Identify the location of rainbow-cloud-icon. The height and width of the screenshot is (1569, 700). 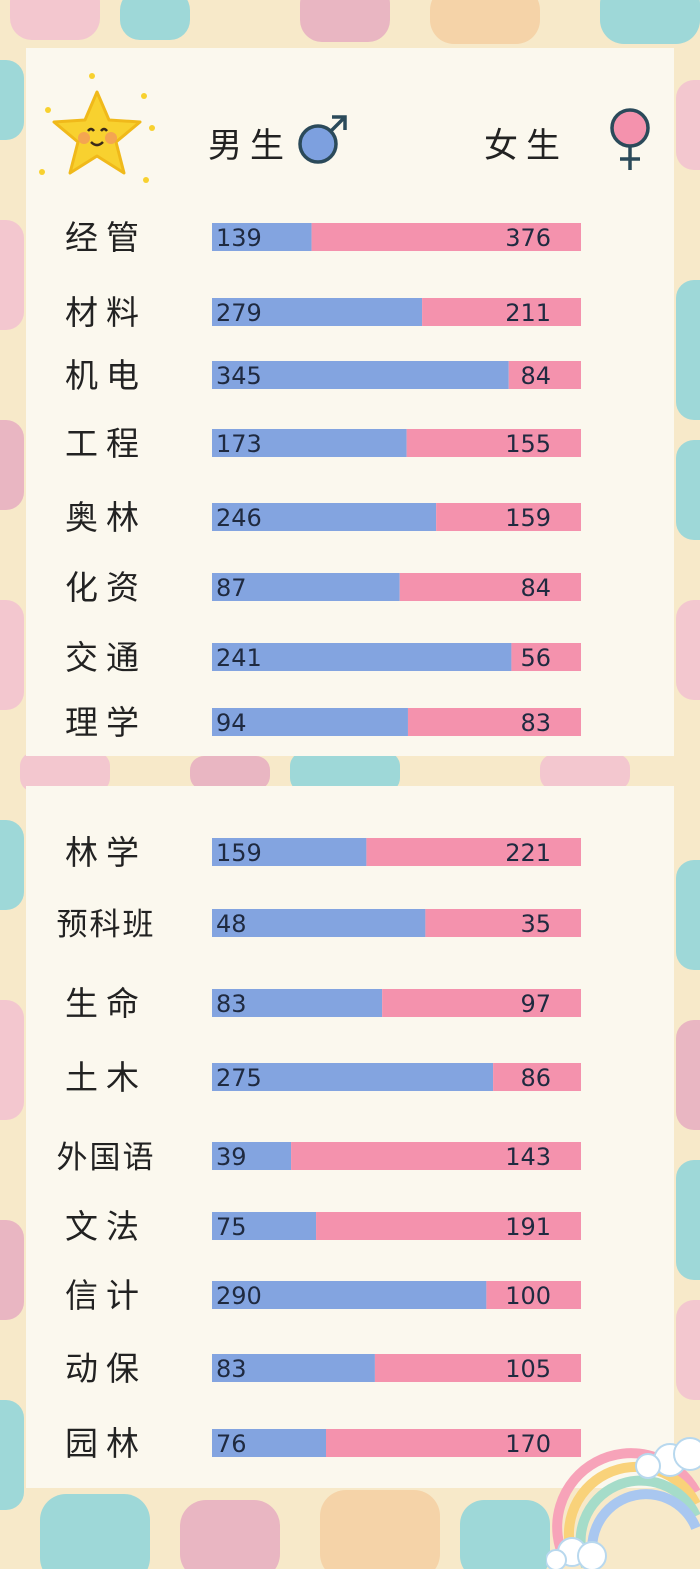
(623, 1503).